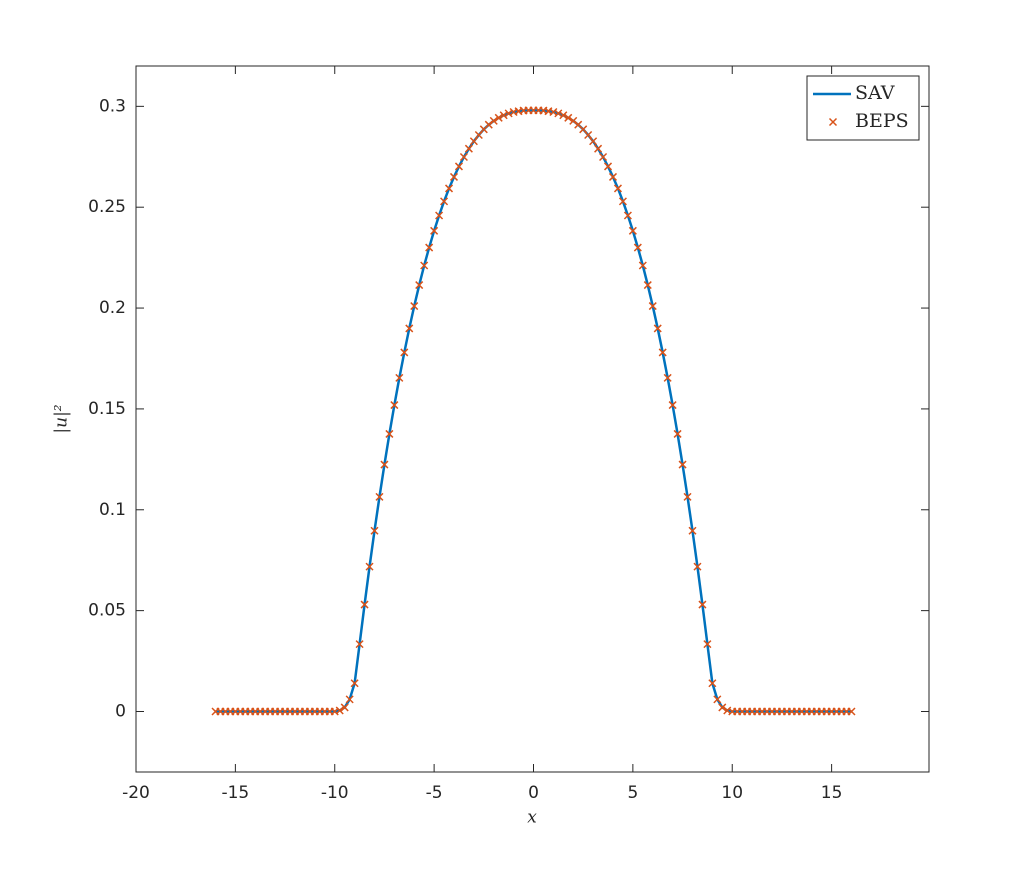 The width and height of the screenshot is (1028, 872). Describe the element at coordinates (882, 121) in the screenshot. I see `legend-label: BEPS` at that location.